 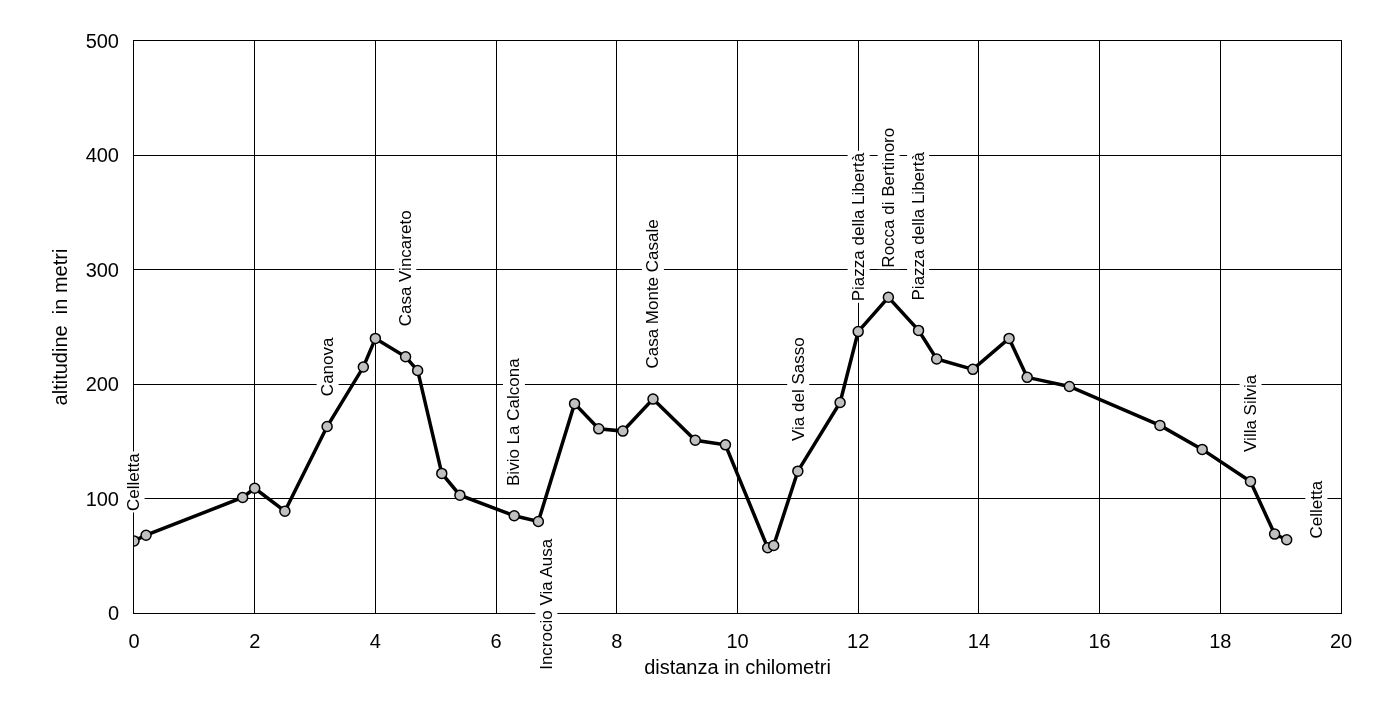 What do you see at coordinates (102, 41) in the screenshot?
I see `y-tick-label: 500` at bounding box center [102, 41].